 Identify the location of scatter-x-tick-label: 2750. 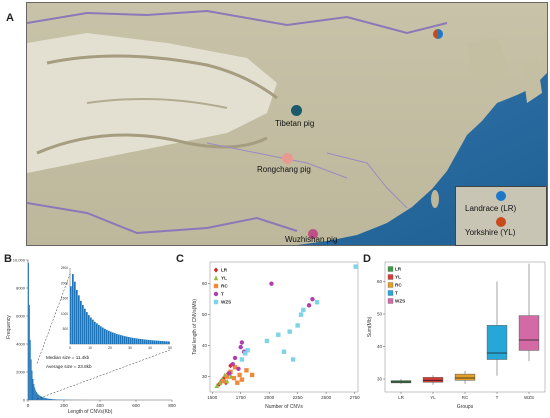
(355, 397).